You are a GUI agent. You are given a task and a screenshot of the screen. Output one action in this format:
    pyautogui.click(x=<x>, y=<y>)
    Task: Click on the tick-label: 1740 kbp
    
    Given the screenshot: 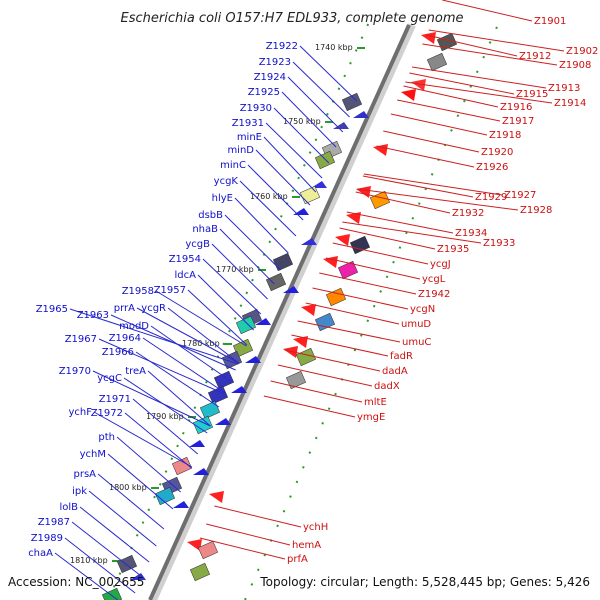 What is the action you would take?
    pyautogui.click(x=334, y=47)
    